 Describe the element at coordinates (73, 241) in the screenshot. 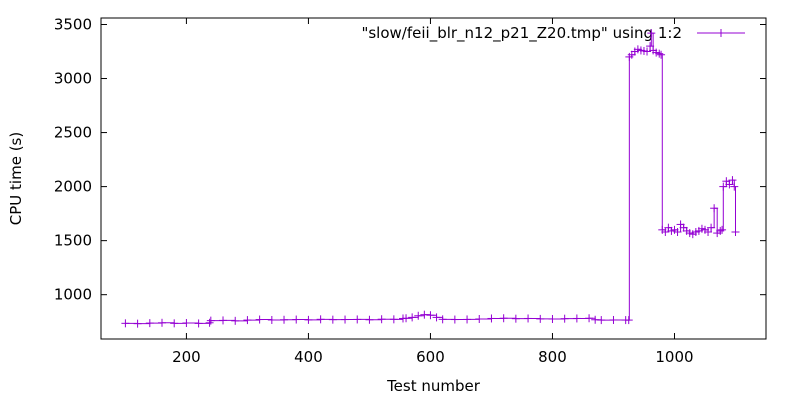

I see `y-tick-label: 1500` at that location.